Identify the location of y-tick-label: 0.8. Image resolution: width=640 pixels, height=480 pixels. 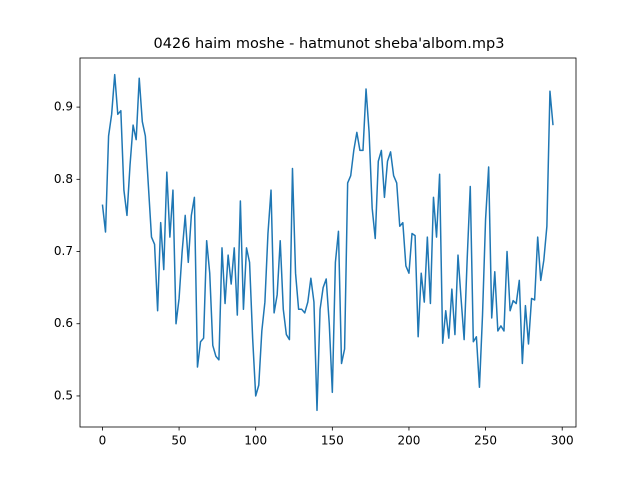
(63, 179).